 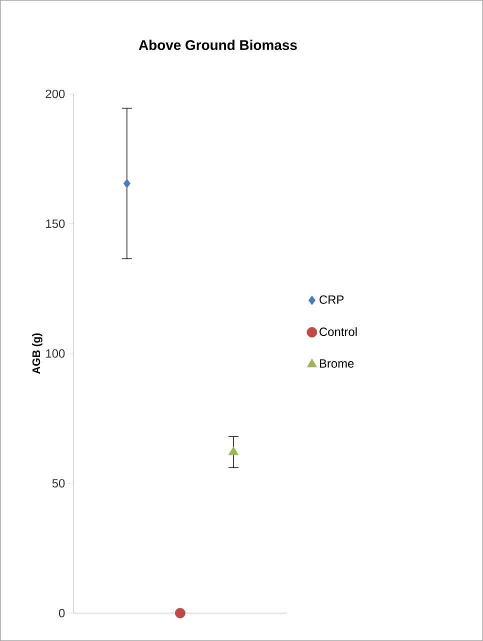 What do you see at coordinates (337, 363) in the screenshot?
I see `legend-label: Brome` at bounding box center [337, 363].